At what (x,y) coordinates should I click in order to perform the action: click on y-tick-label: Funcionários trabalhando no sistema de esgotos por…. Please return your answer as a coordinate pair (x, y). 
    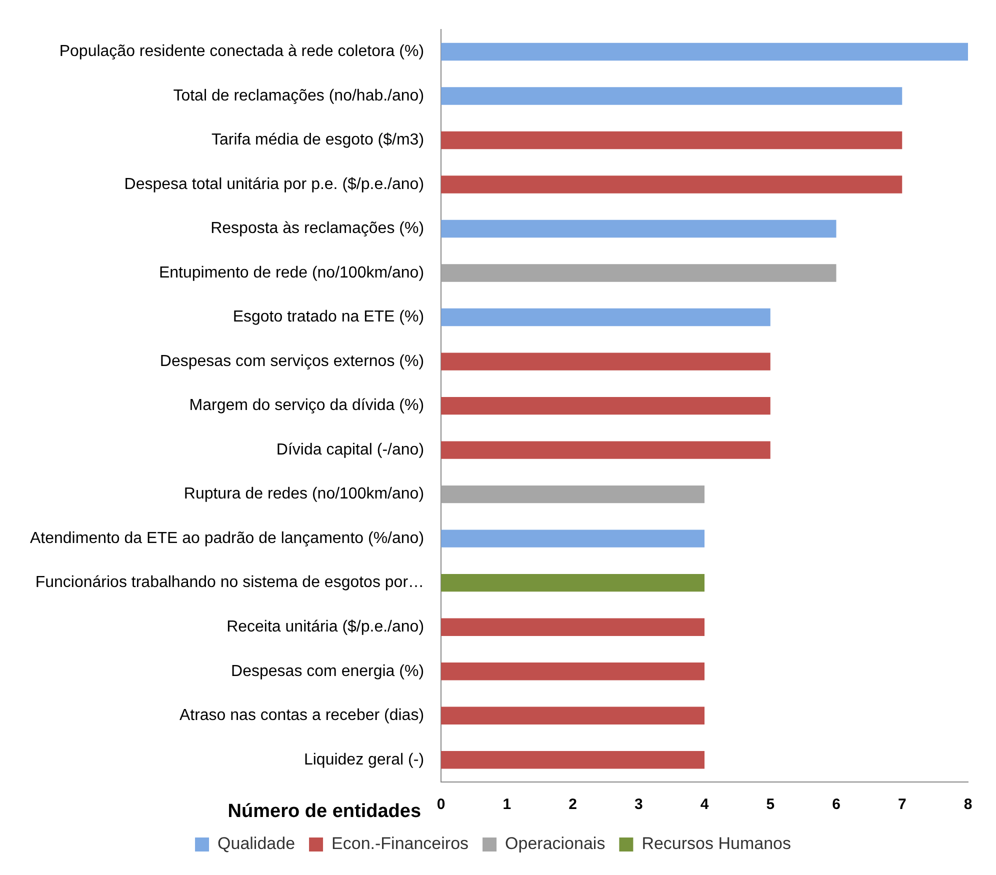
    Looking at the image, I should click on (229, 583).